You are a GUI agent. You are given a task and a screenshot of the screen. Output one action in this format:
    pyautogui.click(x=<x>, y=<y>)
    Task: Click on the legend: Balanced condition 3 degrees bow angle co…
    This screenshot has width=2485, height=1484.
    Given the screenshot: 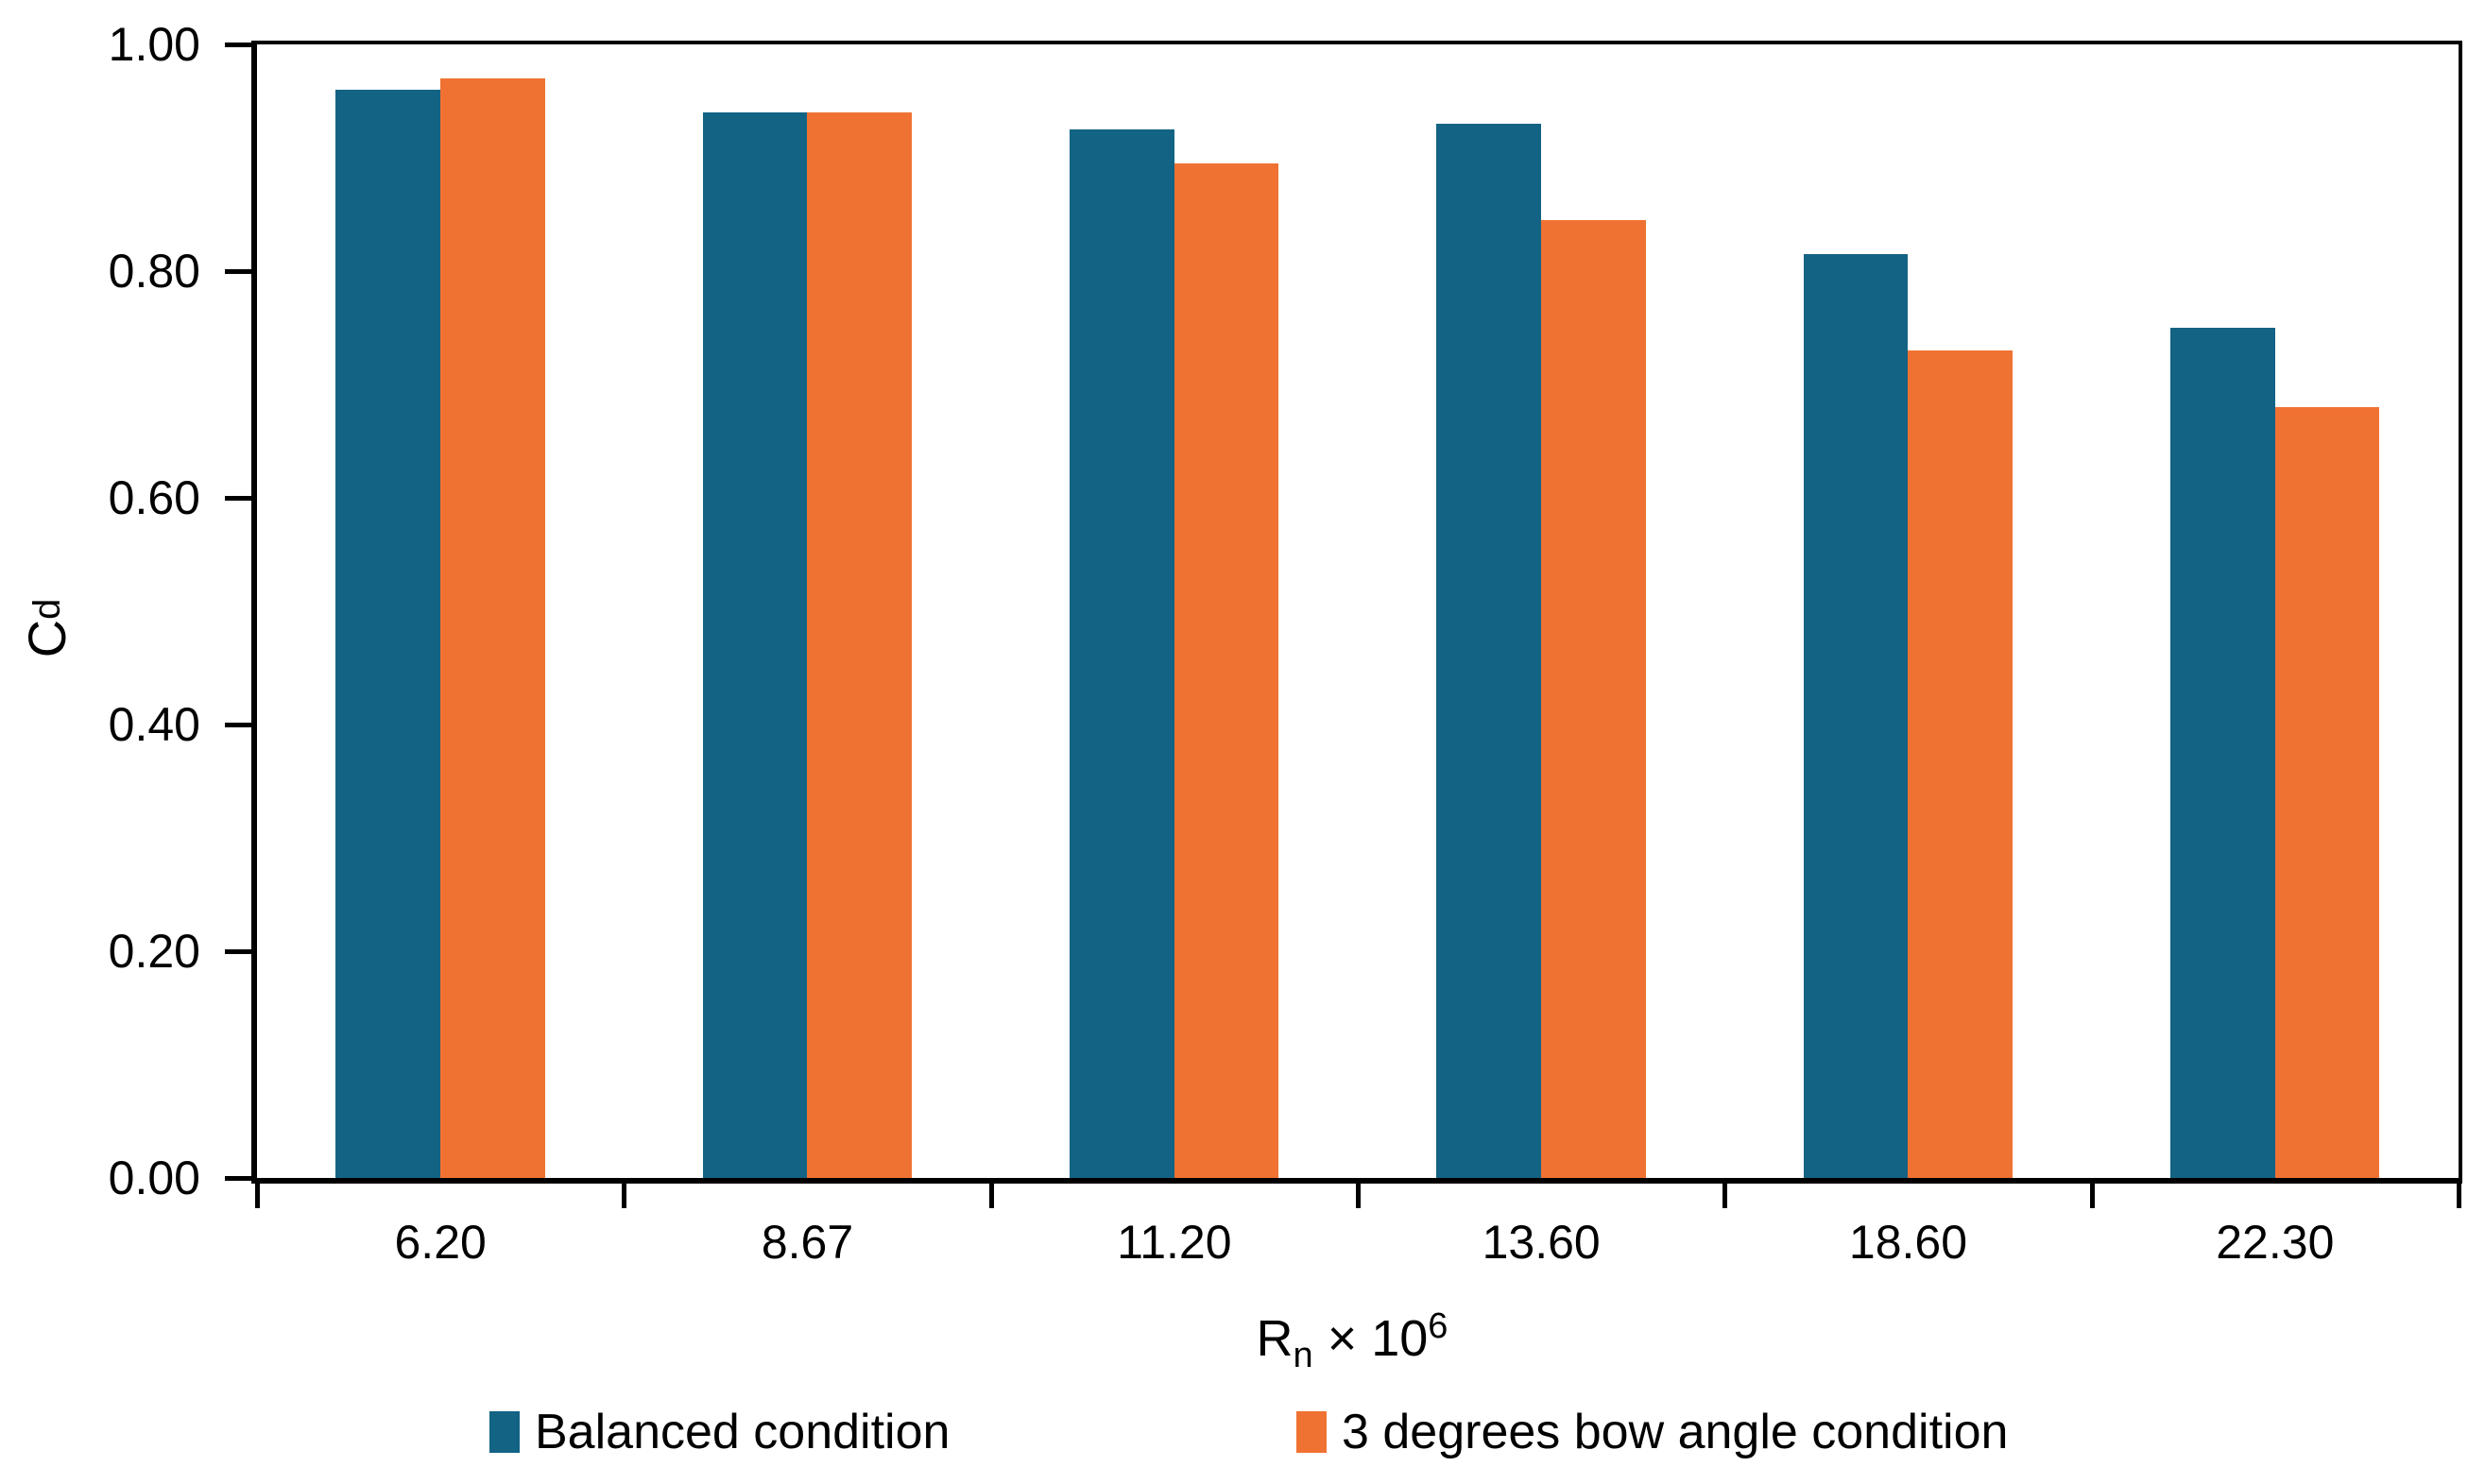 What is the action you would take?
    pyautogui.click(x=1242, y=1437)
    